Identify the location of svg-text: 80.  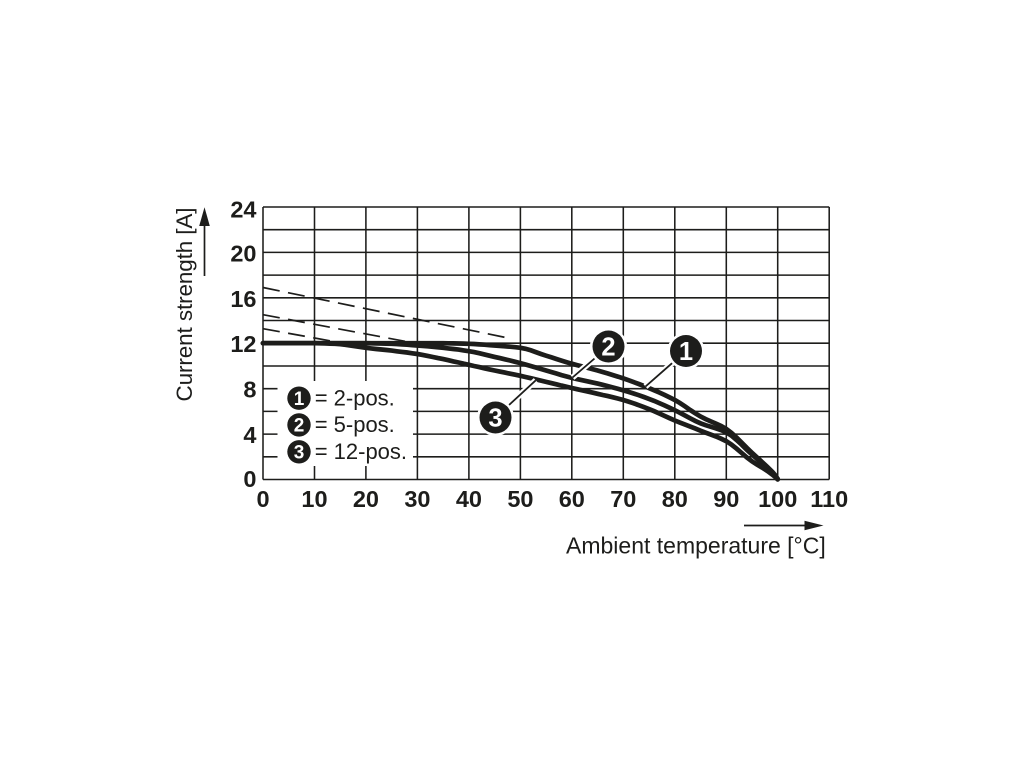
(675, 499).